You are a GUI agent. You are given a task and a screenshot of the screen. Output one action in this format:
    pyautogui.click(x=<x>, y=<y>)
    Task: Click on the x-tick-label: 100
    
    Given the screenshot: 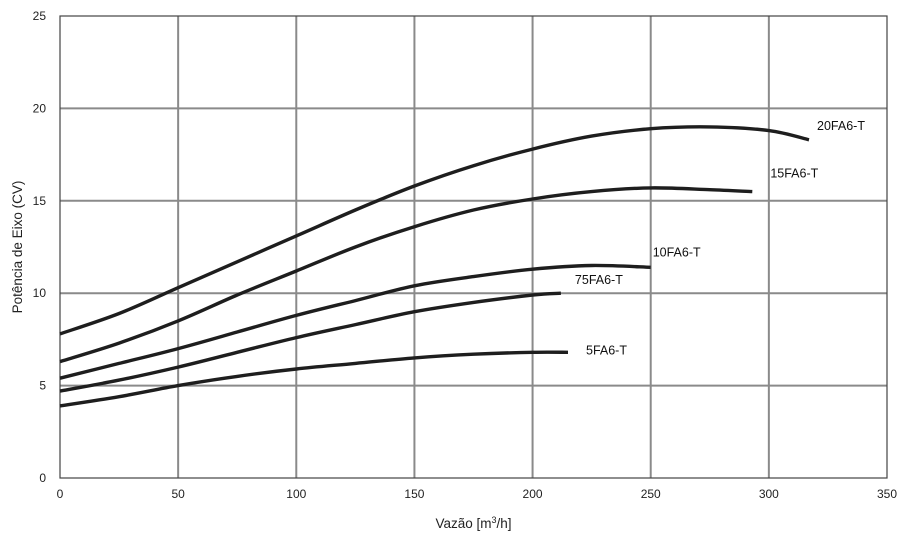 What is the action you would take?
    pyautogui.click(x=296, y=494)
    